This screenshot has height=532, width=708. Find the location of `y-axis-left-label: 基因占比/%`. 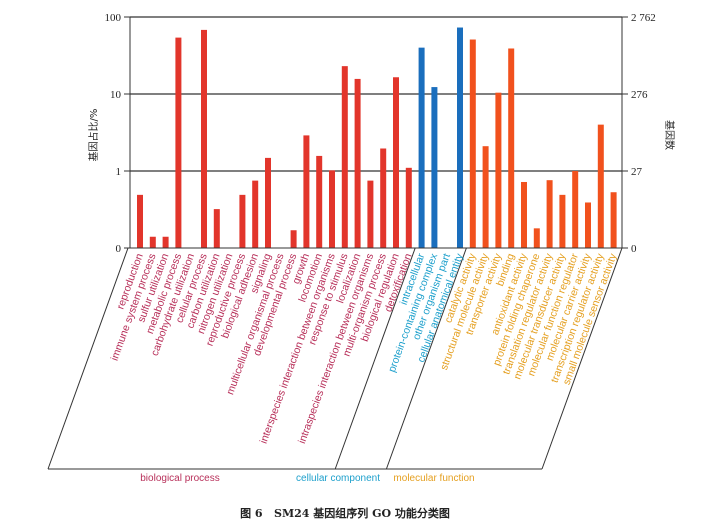

y-axis-left-label: 基因占比/% is located at coordinates (93, 135).